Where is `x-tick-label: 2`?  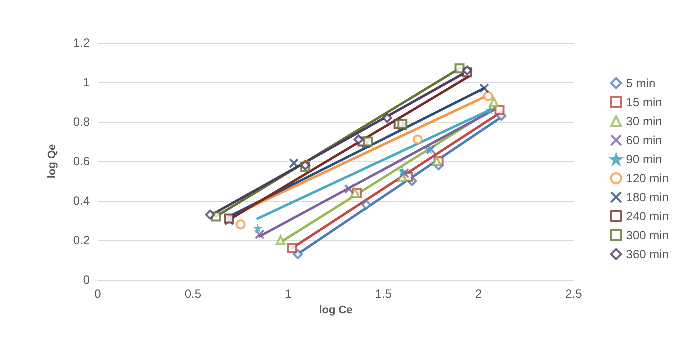 x-tick-label: 2 is located at coordinates (478, 294).